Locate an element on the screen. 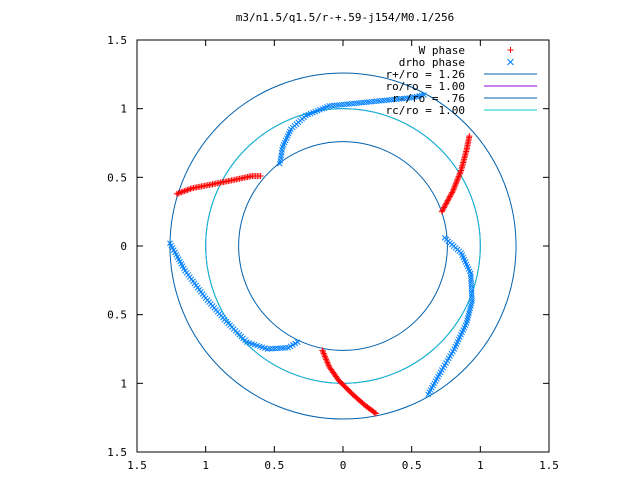 The width and height of the screenshot is (640, 480). legend-label: r-/ro = .76 is located at coordinates (428, 98).